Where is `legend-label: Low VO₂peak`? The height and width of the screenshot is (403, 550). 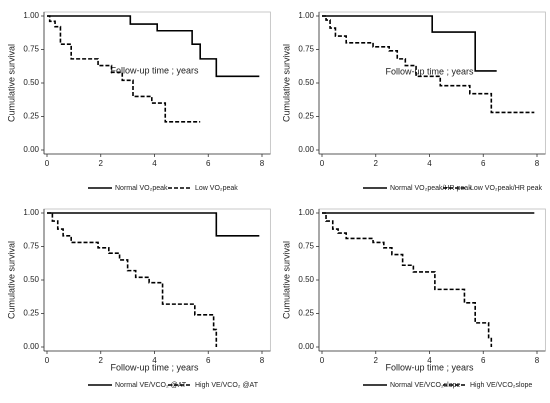 legend-label: Low VO₂peak is located at coordinates (216, 188).